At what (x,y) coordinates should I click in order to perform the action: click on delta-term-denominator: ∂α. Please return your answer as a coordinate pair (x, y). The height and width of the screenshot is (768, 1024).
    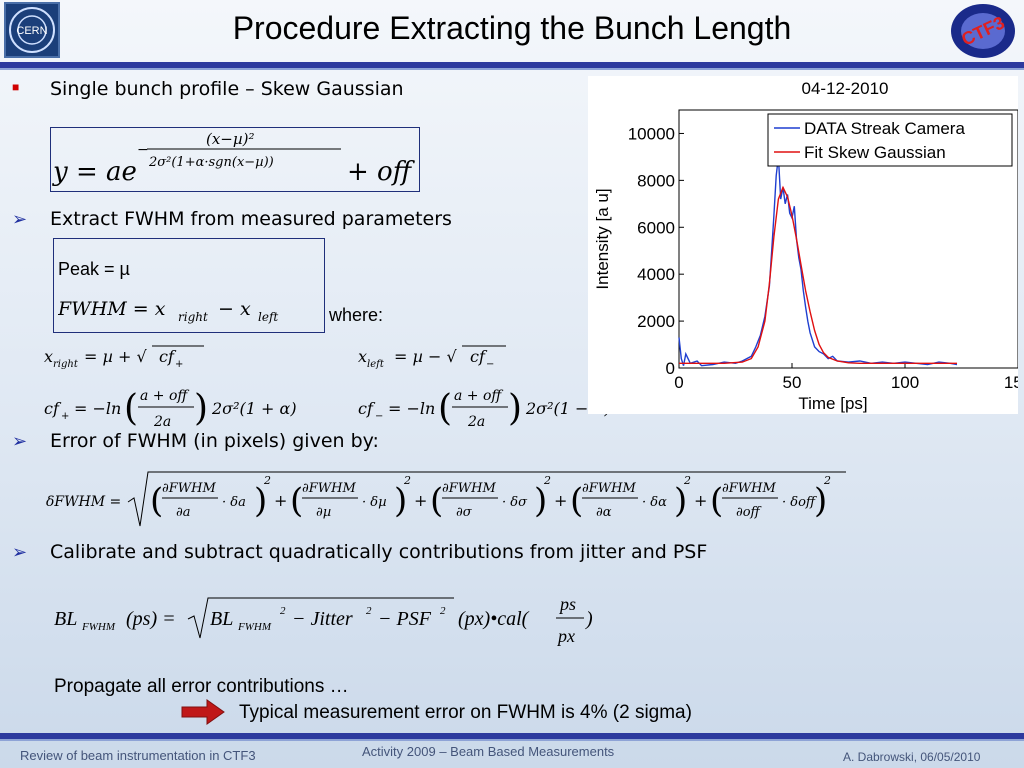
    Looking at the image, I should click on (604, 512).